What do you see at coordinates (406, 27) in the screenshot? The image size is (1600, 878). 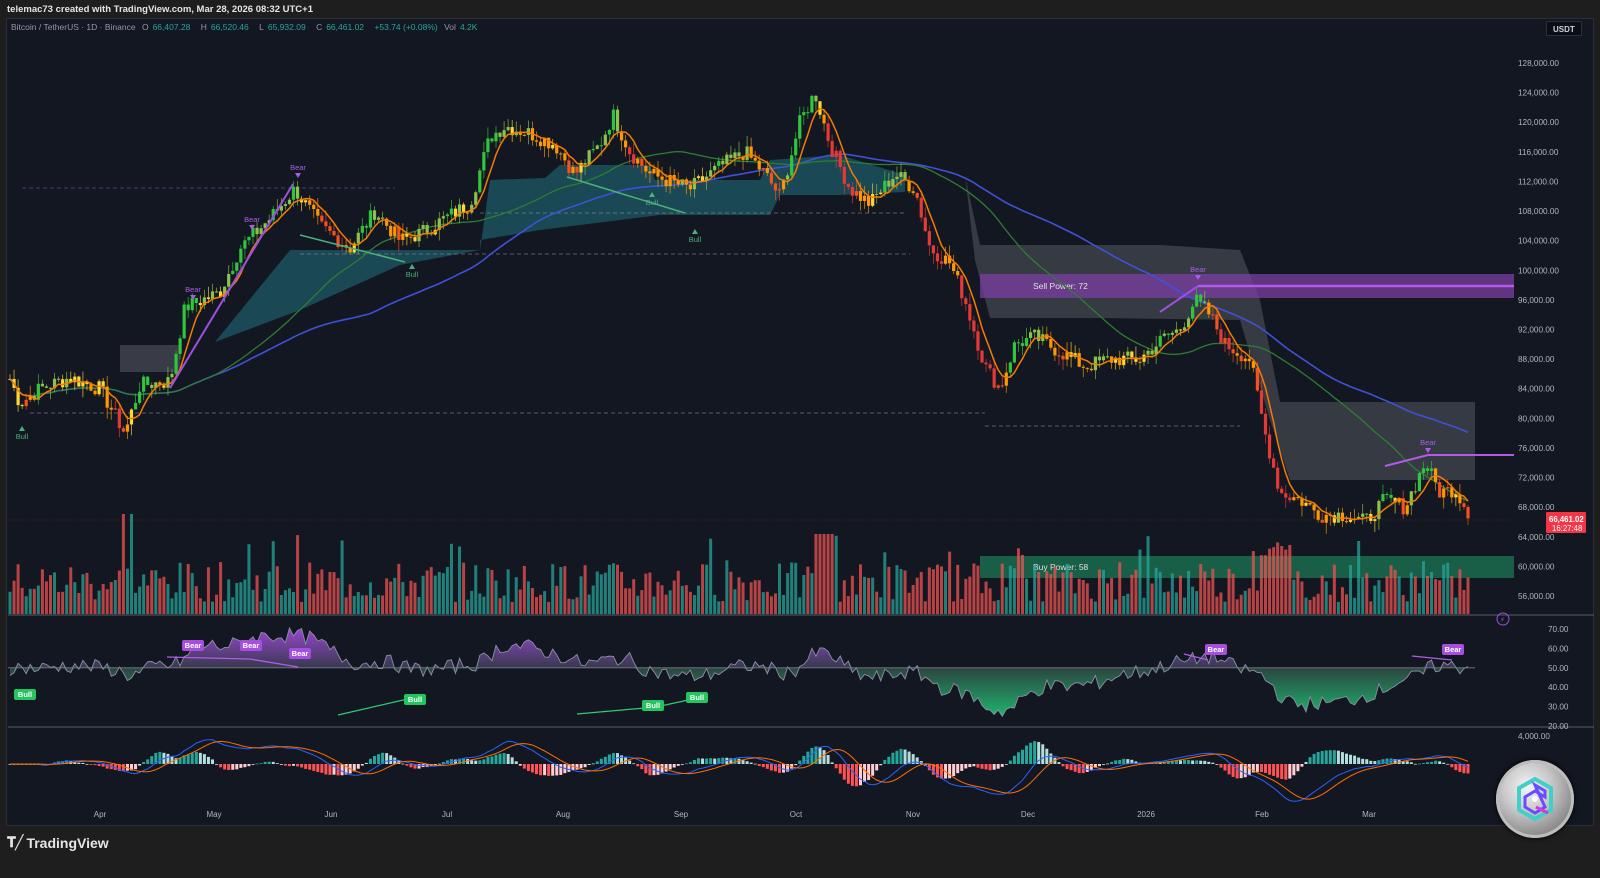 I see `change-value: +53.74 (+0.08%)` at bounding box center [406, 27].